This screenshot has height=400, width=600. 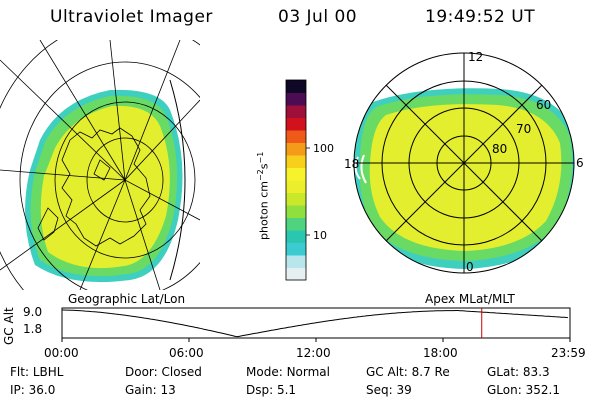 I want to click on orbit-x-tick-0000: 00:00, so click(x=61, y=353).